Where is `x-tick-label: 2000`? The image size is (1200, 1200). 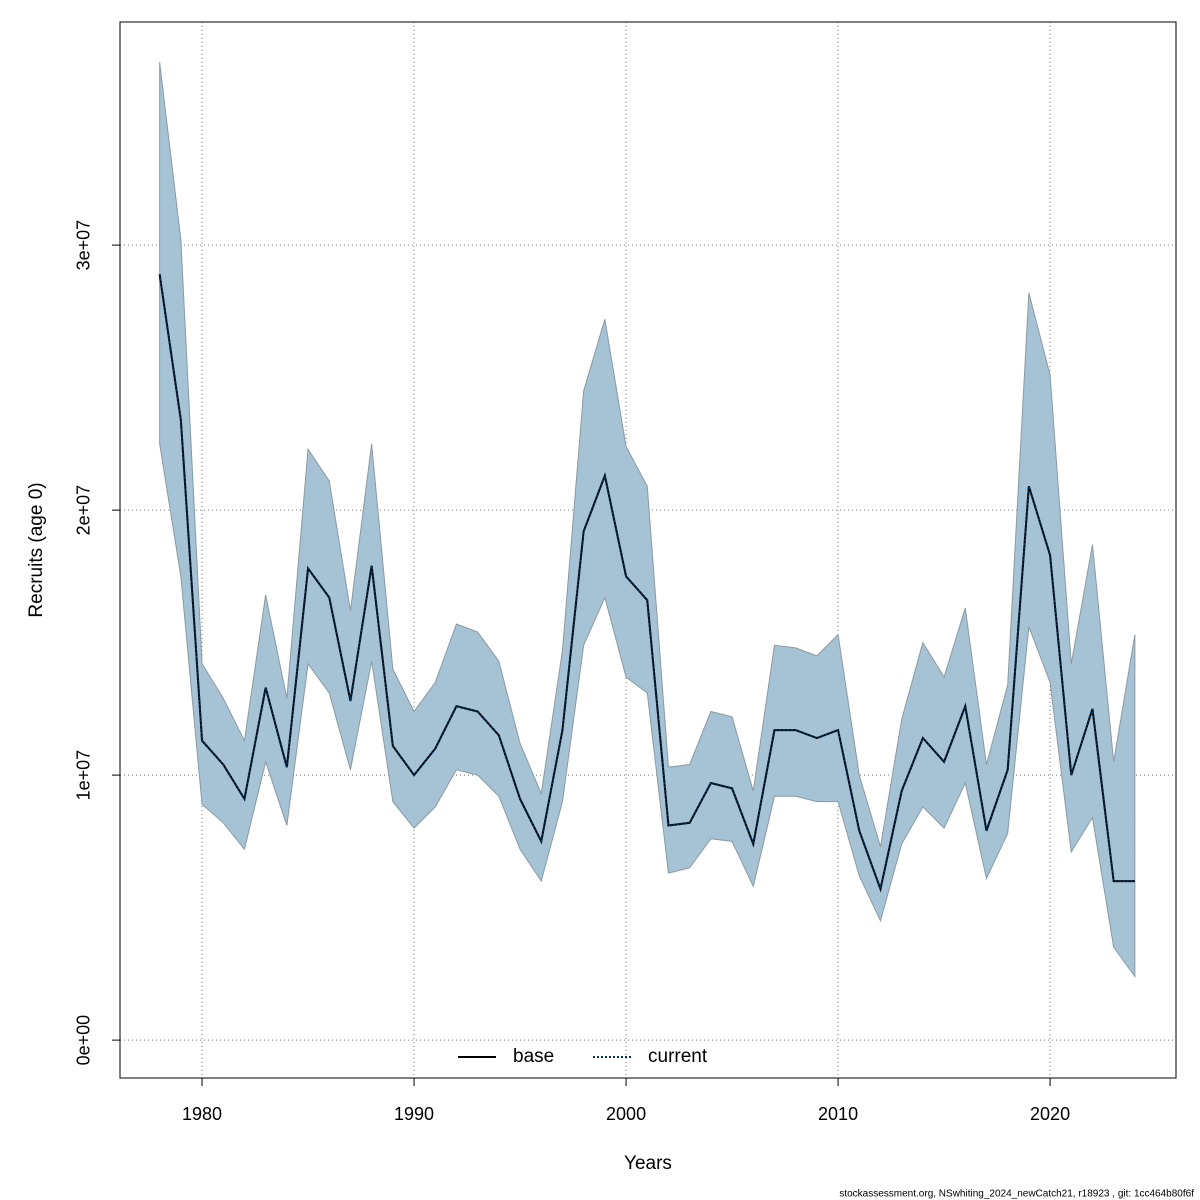 x-tick-label: 2000 is located at coordinates (626, 1114).